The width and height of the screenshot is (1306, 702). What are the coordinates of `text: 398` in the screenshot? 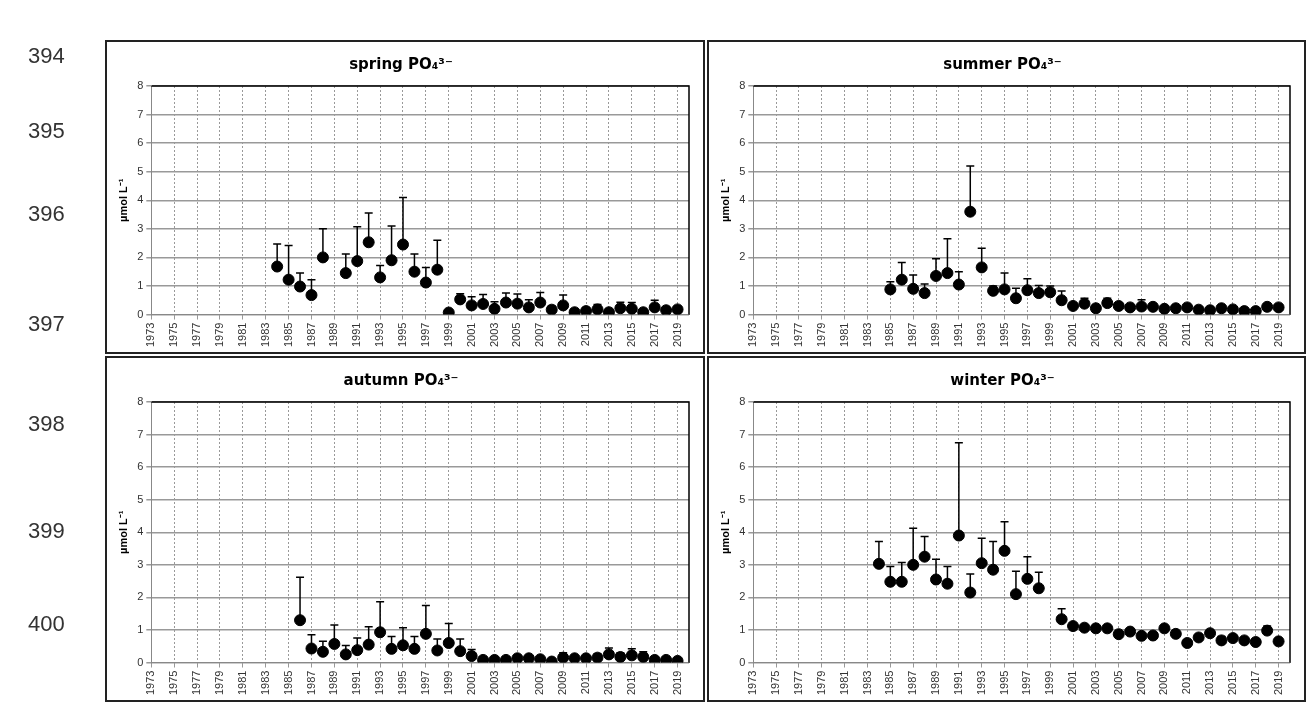 It's located at (46, 424).